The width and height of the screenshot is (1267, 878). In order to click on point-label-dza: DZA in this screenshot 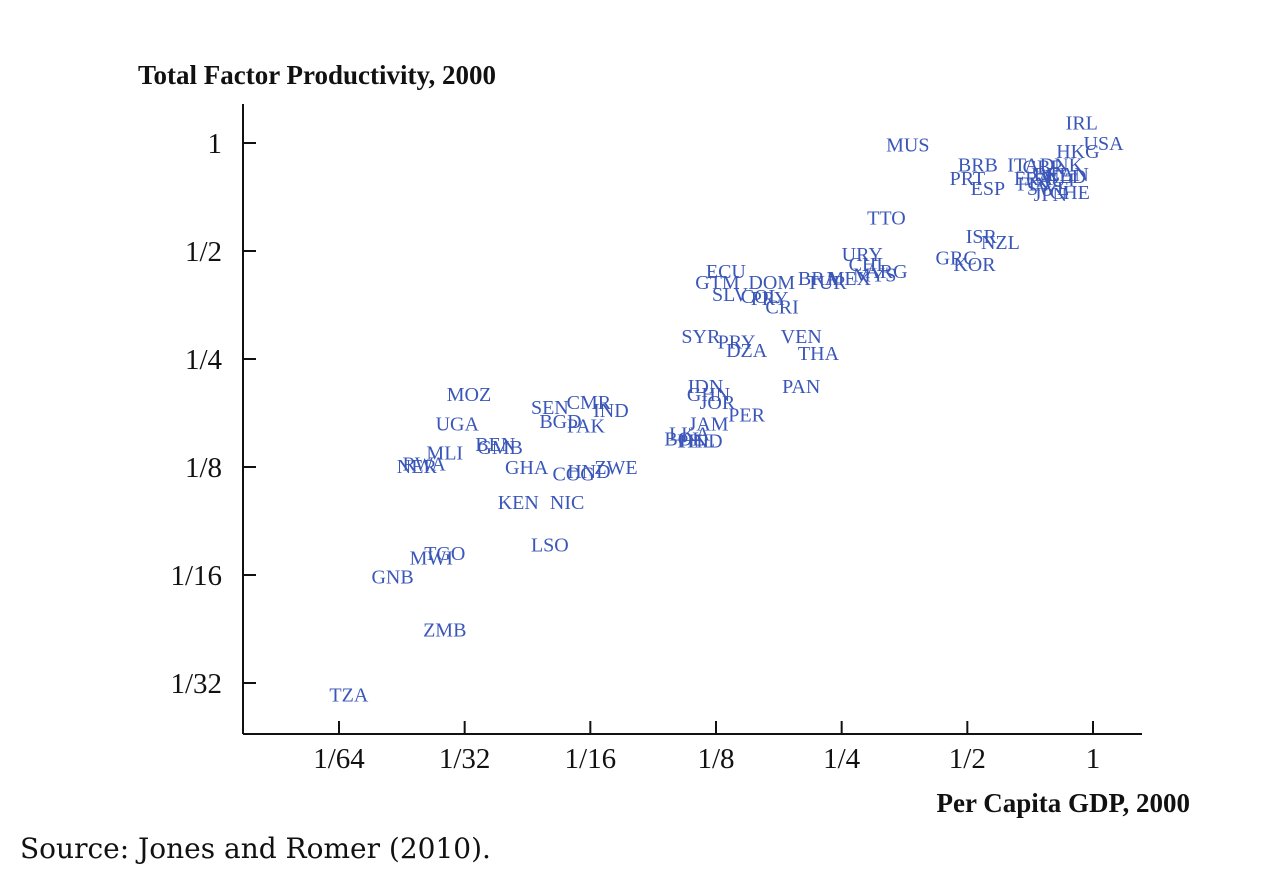, I will do `click(747, 351)`.